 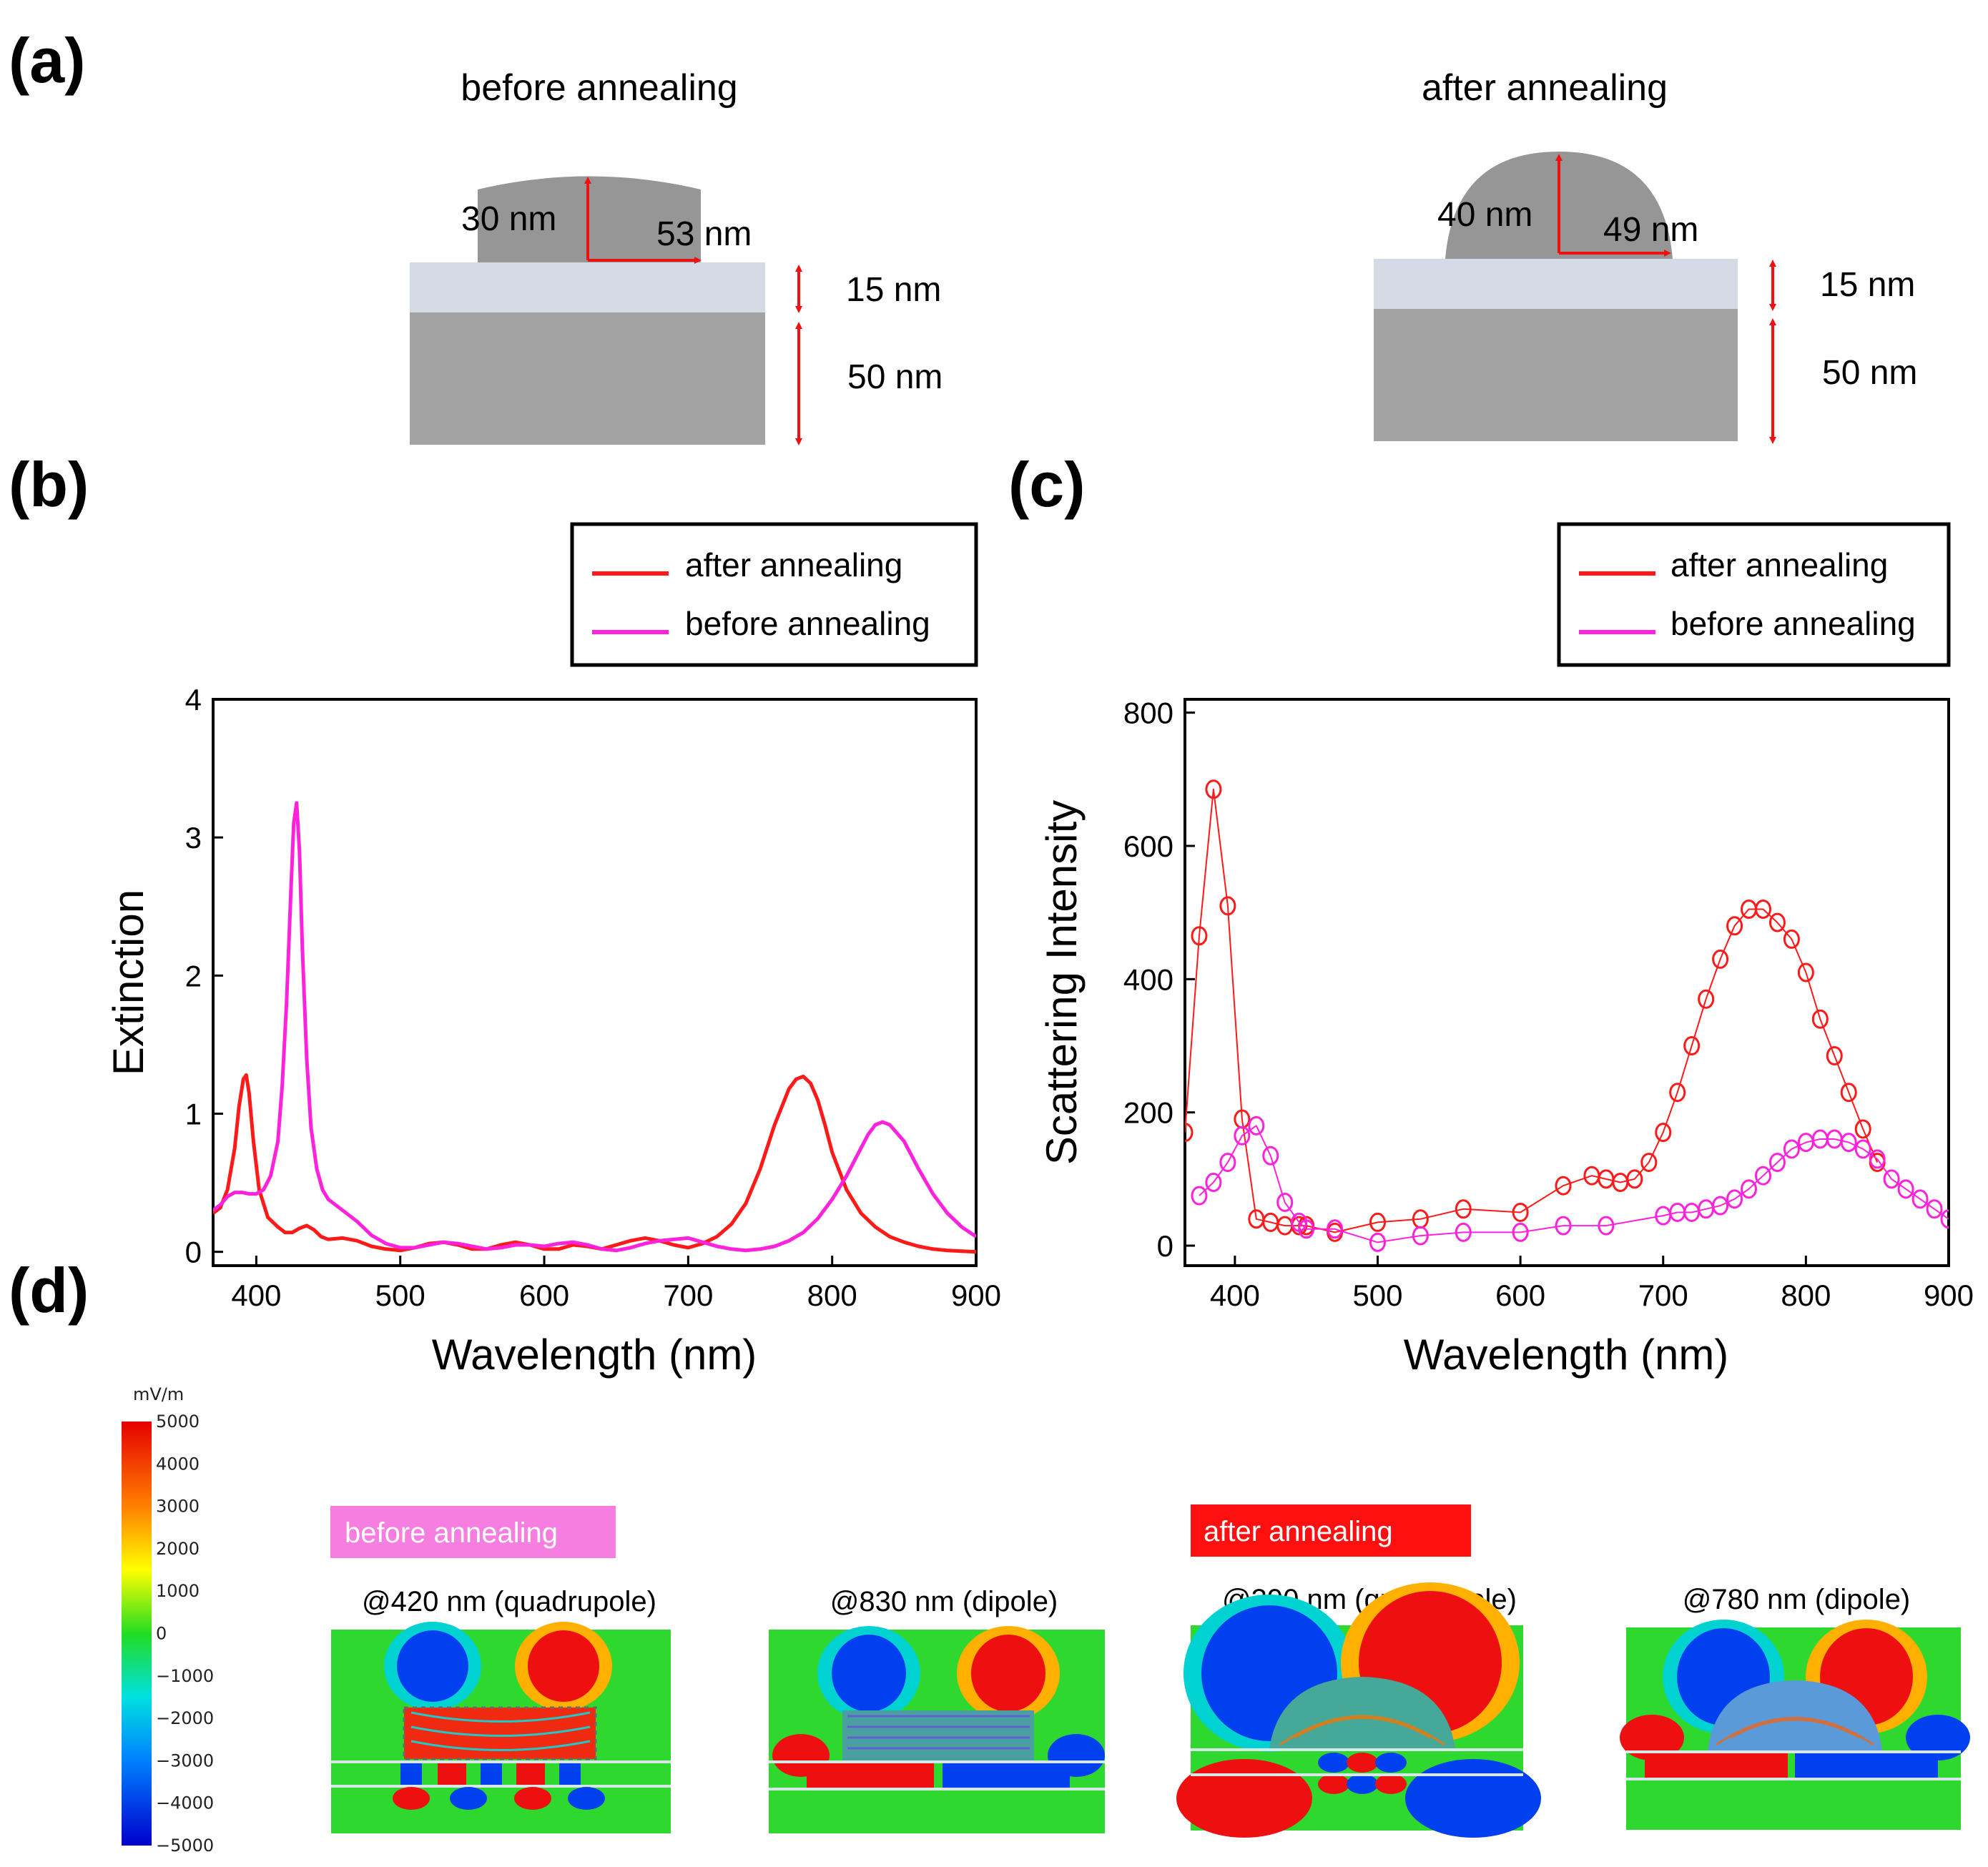 What do you see at coordinates (128, 982) in the screenshot?
I see `y-axis-label-b: Extinction` at bounding box center [128, 982].